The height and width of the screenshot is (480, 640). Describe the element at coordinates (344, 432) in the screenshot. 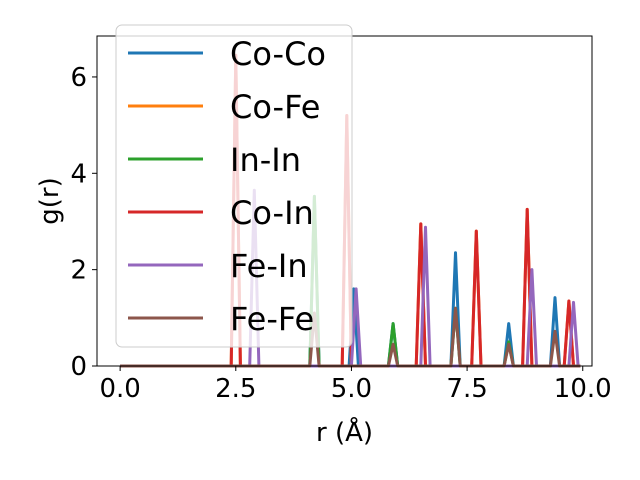

I see `x-axis-label: r (Å)` at that location.